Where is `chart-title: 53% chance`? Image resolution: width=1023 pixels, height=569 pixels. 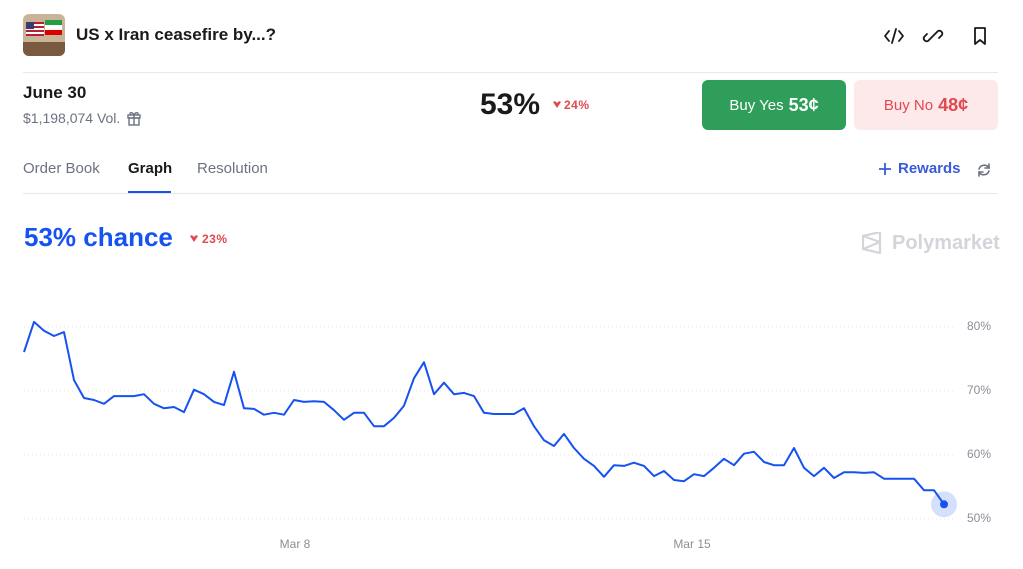
chart-title: 53% chance is located at coordinates (98, 237).